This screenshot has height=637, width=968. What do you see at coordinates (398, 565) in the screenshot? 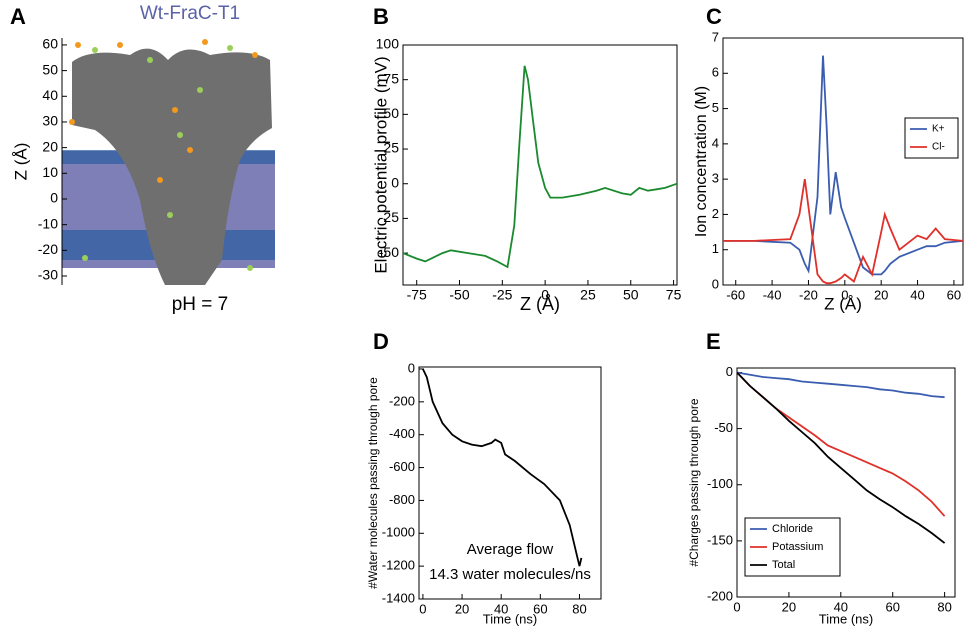
I see `y-tick-label: -1200` at bounding box center [398, 565].